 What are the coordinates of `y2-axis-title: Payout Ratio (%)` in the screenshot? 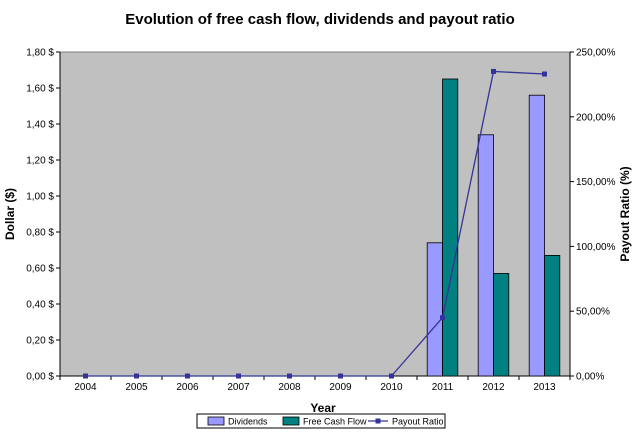 It's located at (625, 213).